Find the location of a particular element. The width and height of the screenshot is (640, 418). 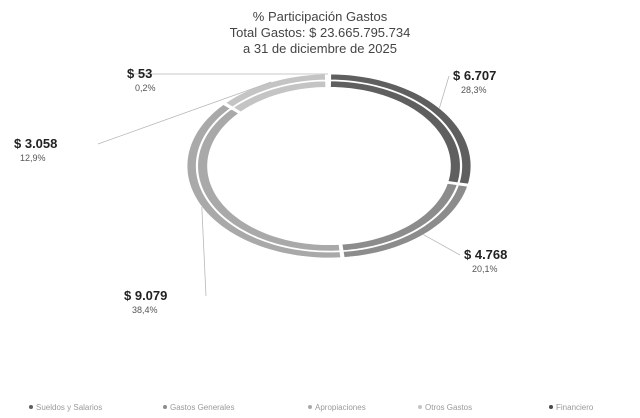

legend-label-3: Otros Gastos is located at coordinates (448, 407).